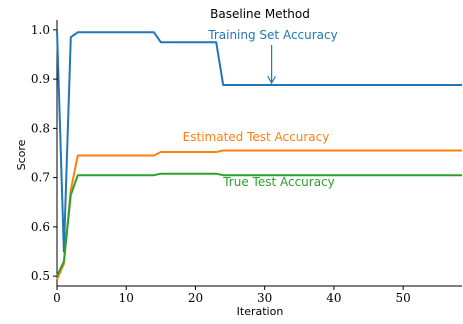 This screenshot has width=463, height=324. I want to click on annotation-training-set-accuracy: Training Set Accuracy, so click(272, 35).